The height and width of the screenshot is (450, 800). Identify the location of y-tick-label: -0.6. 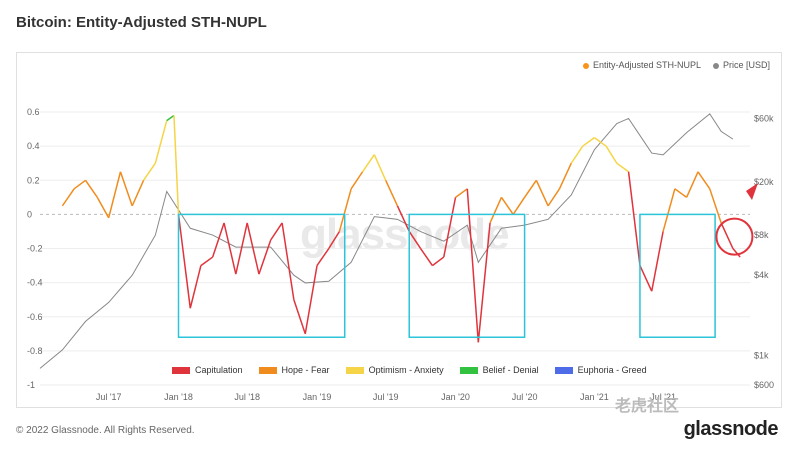
(35, 317).